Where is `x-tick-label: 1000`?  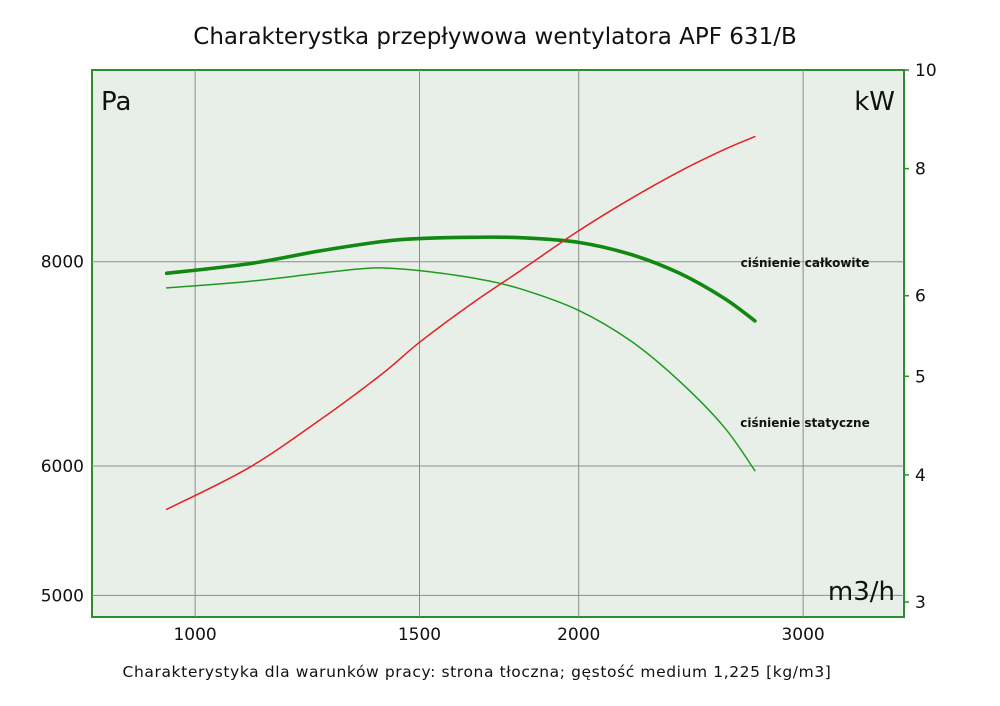 x-tick-label: 1000 is located at coordinates (194, 635).